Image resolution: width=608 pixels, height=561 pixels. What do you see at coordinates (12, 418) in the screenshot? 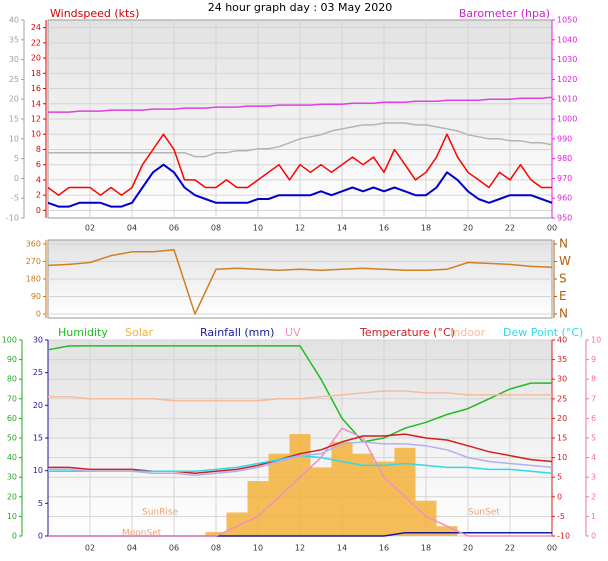
I see `y-tick-label: 60` at bounding box center [12, 418].